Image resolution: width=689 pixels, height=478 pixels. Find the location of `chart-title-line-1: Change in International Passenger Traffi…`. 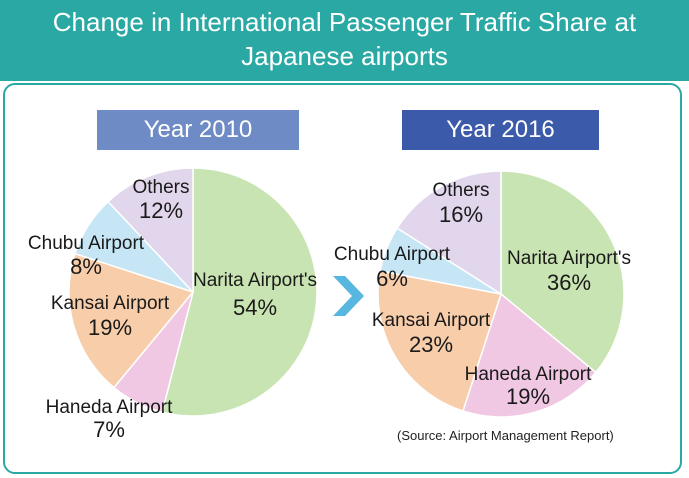

chart-title-line-1: Change in International Passenger Traffi… is located at coordinates (344, 22).